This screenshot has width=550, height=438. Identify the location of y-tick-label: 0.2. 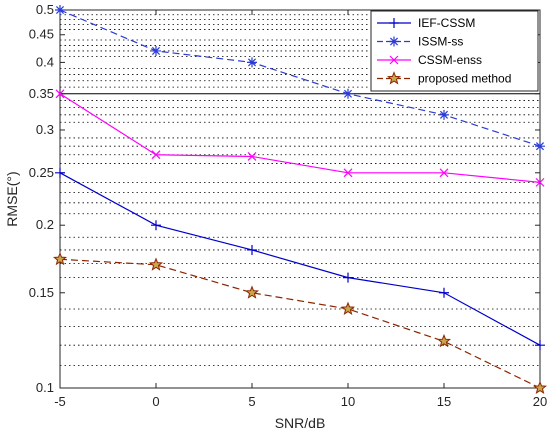
(45, 224).